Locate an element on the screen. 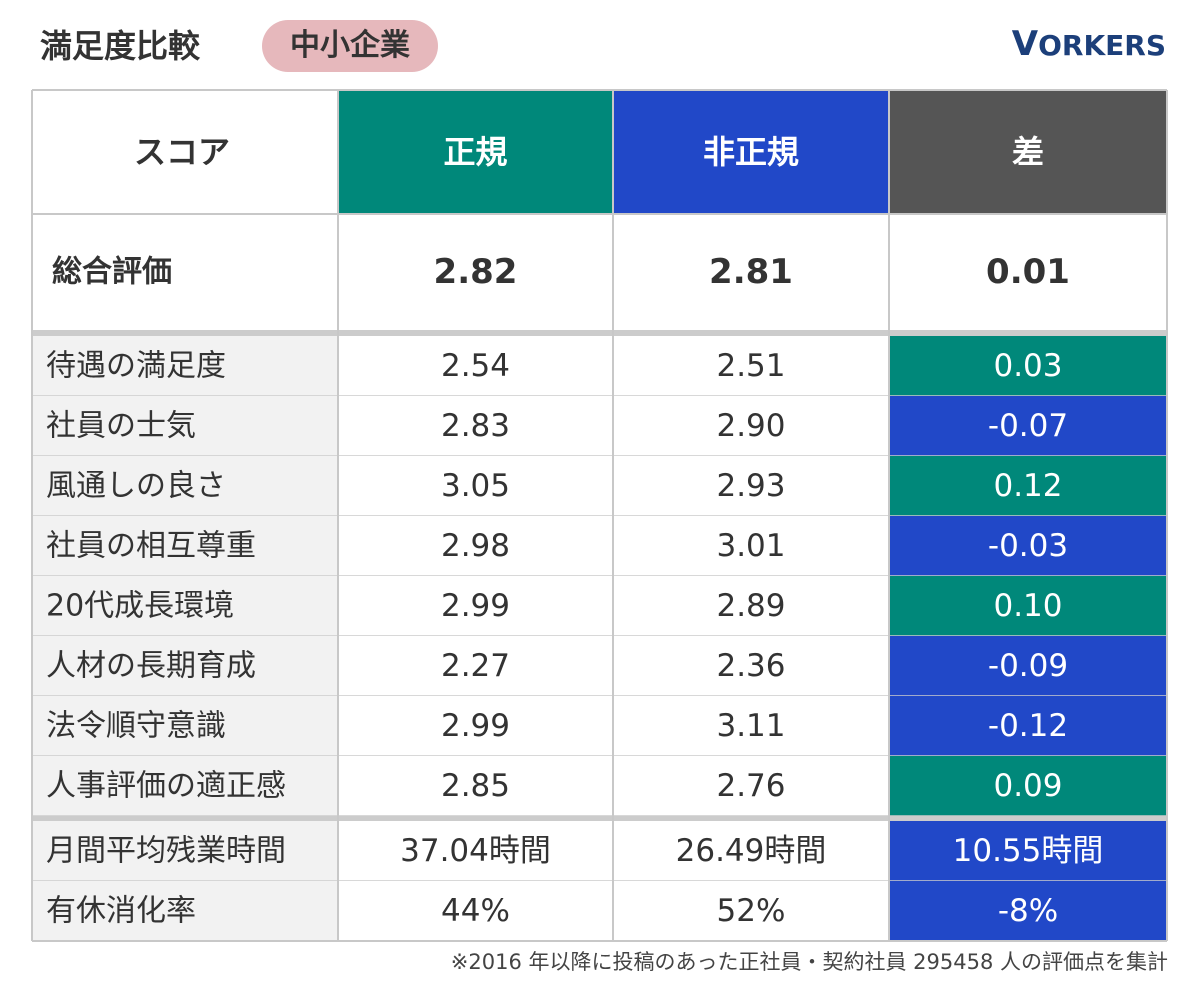 This screenshot has height=1000, width=1200. score-row-7-nonregular-value: 3.11 is located at coordinates (750, 726).